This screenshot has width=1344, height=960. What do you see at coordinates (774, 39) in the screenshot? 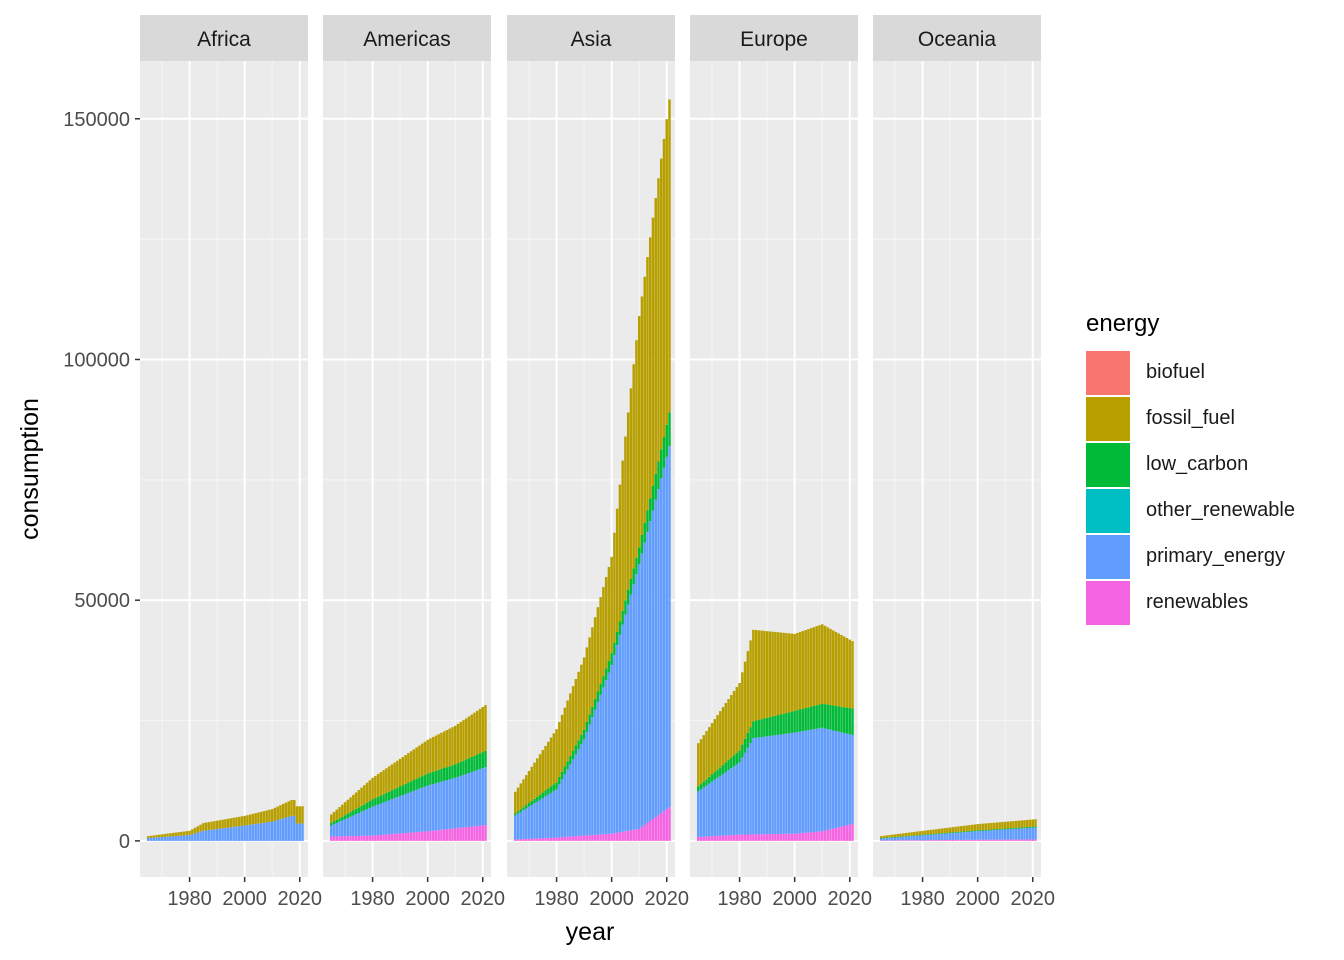
I see `facet-strip-label: Europe` at bounding box center [774, 39].